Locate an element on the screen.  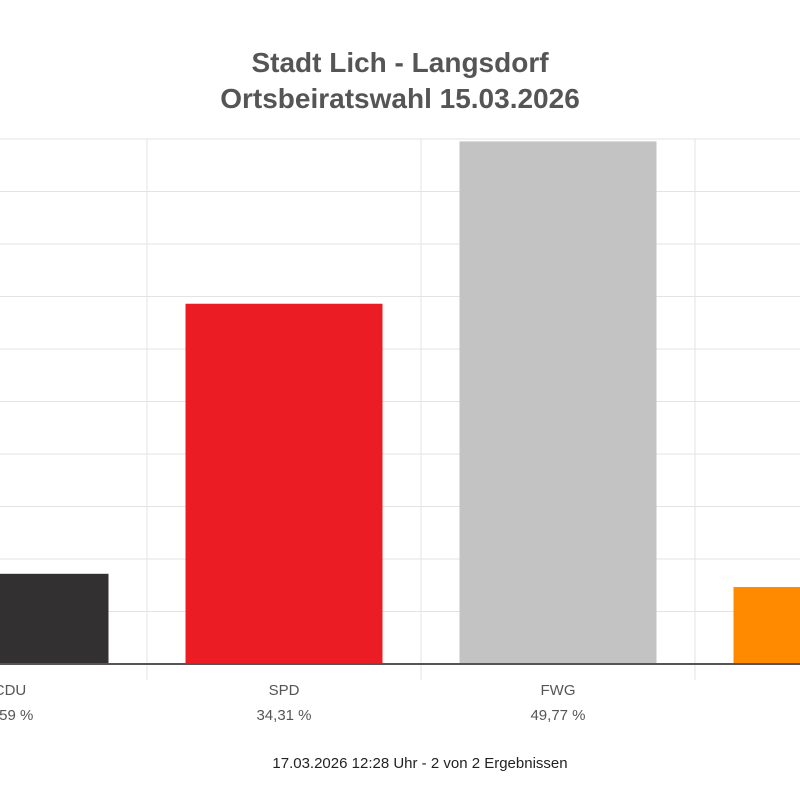
chart-title-line-2: Ortsbeiratswahl 15.03.2026 is located at coordinates (400, 98).